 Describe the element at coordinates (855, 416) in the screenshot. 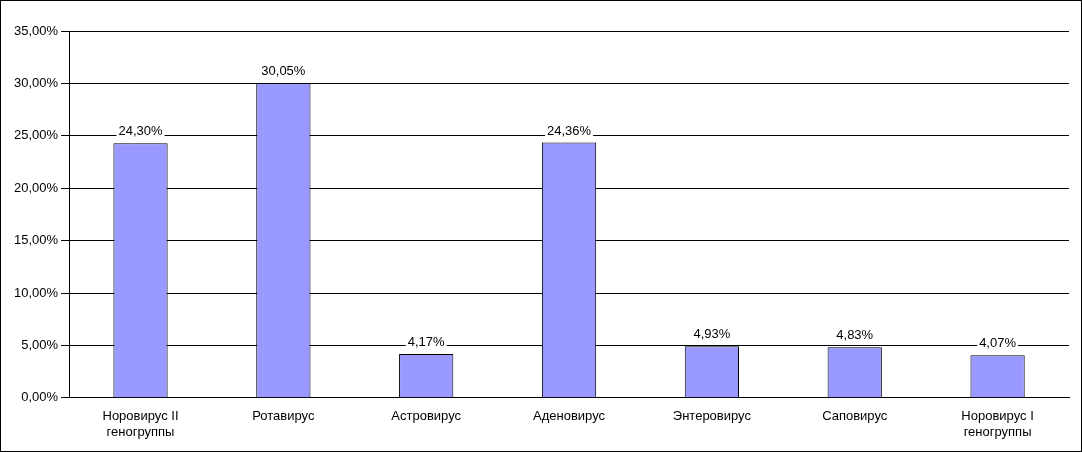

I see `x-tick-label: Саповирус` at that location.